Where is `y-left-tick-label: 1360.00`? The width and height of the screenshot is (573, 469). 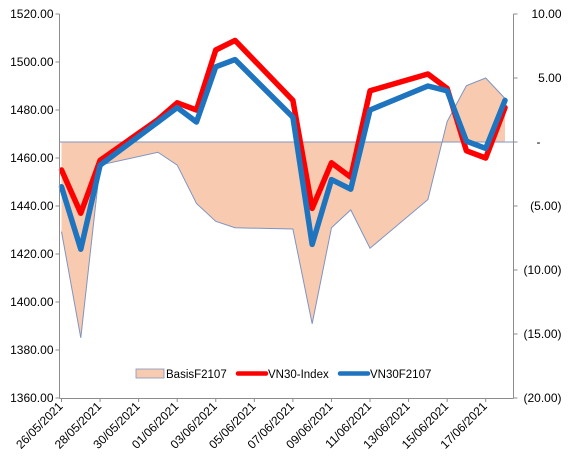
y-left-tick-label: 1360.00 is located at coordinates (32, 398).